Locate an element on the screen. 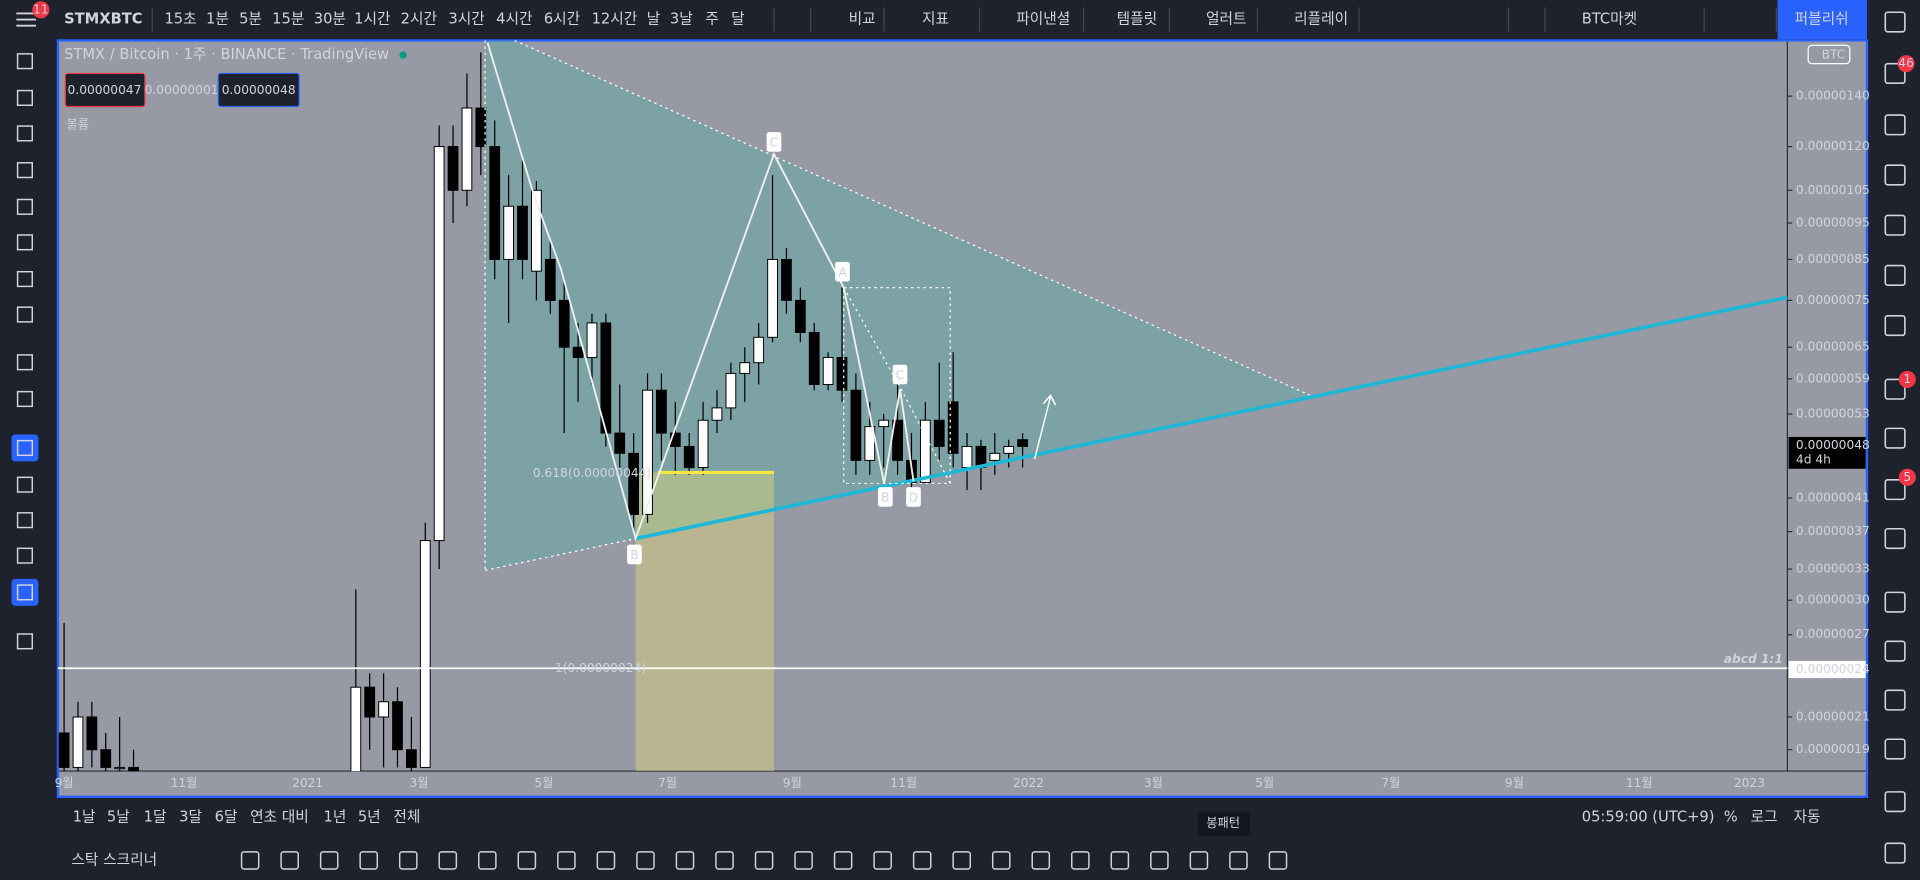 The height and width of the screenshot is (880, 1920). percent-toggle: % is located at coordinates (1731, 817).